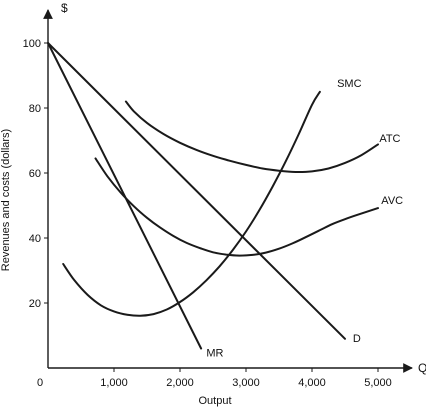 This screenshot has height=408, width=426. What do you see at coordinates (357, 339) in the screenshot?
I see `curve-label-d: D` at bounding box center [357, 339].